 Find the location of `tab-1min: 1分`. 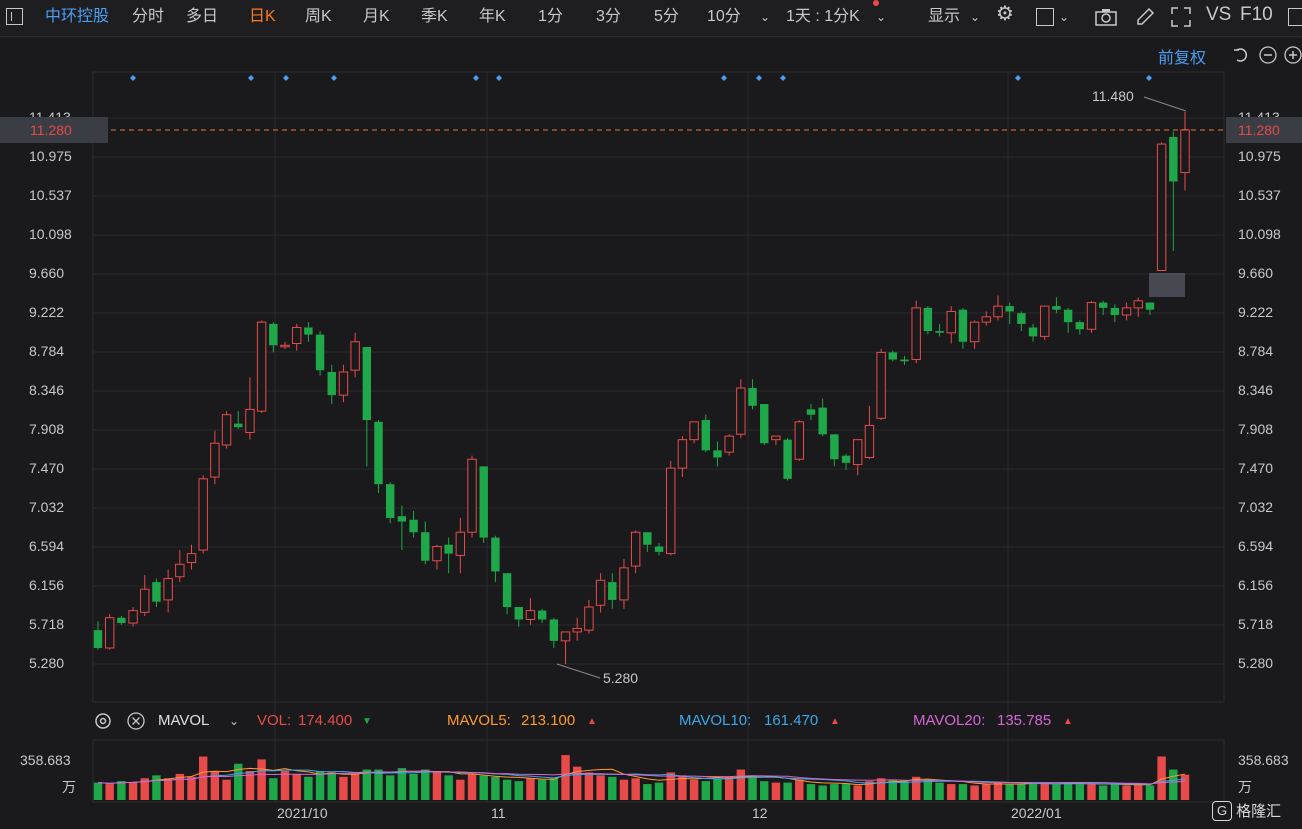

tab-1min: 1分 is located at coordinates (550, 16).